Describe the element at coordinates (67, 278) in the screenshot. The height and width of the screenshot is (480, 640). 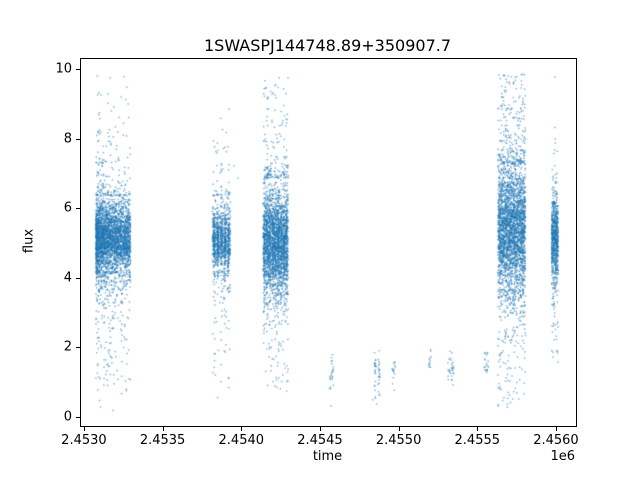
I see `y-tick-label: 4` at that location.